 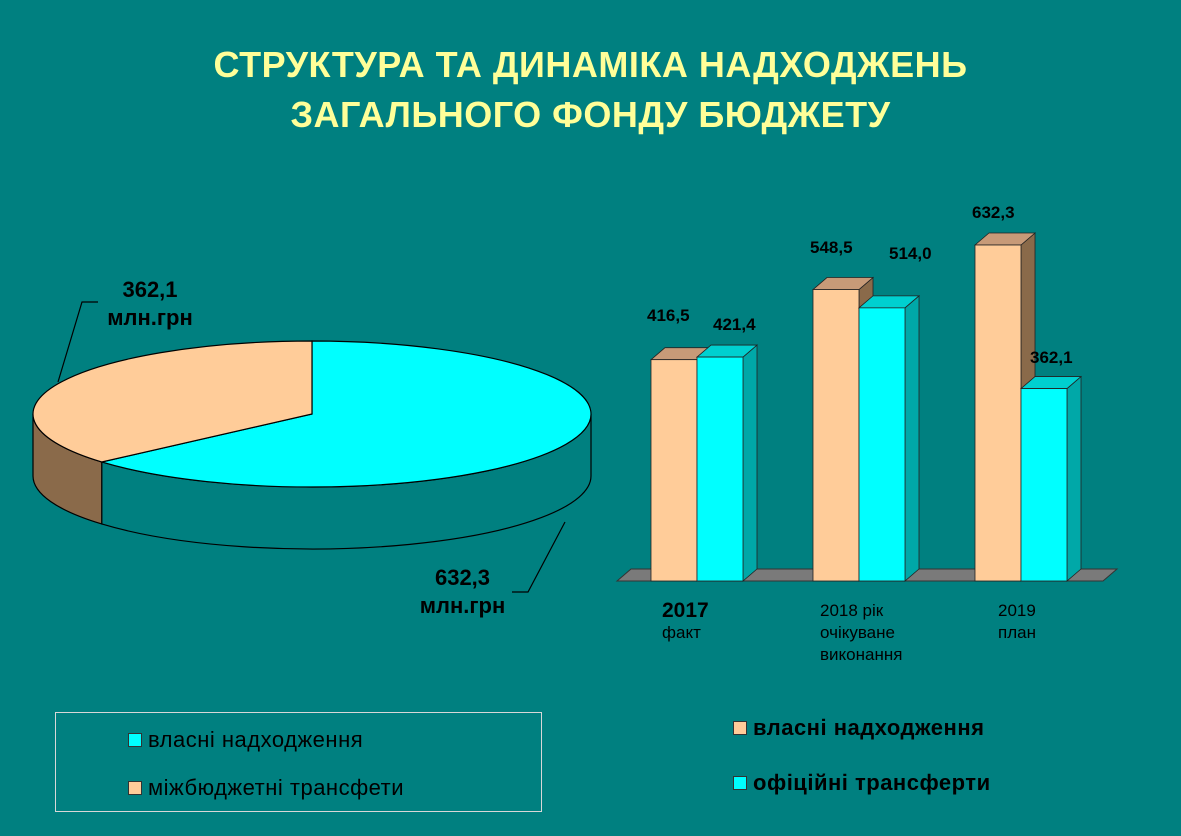 What do you see at coordinates (668, 315) in the screenshot?
I see `bar-value-label: 416,5` at bounding box center [668, 315].